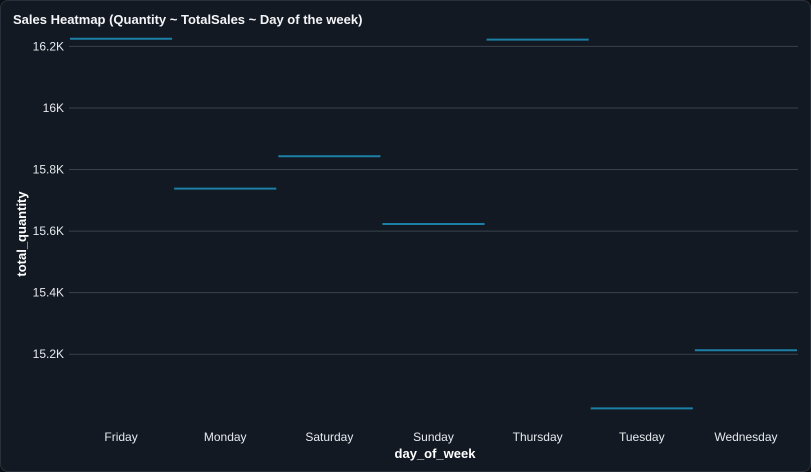 The width and height of the screenshot is (811, 472). What do you see at coordinates (48, 170) in the screenshot?
I see `y-tick-label: 15.8K` at bounding box center [48, 170].